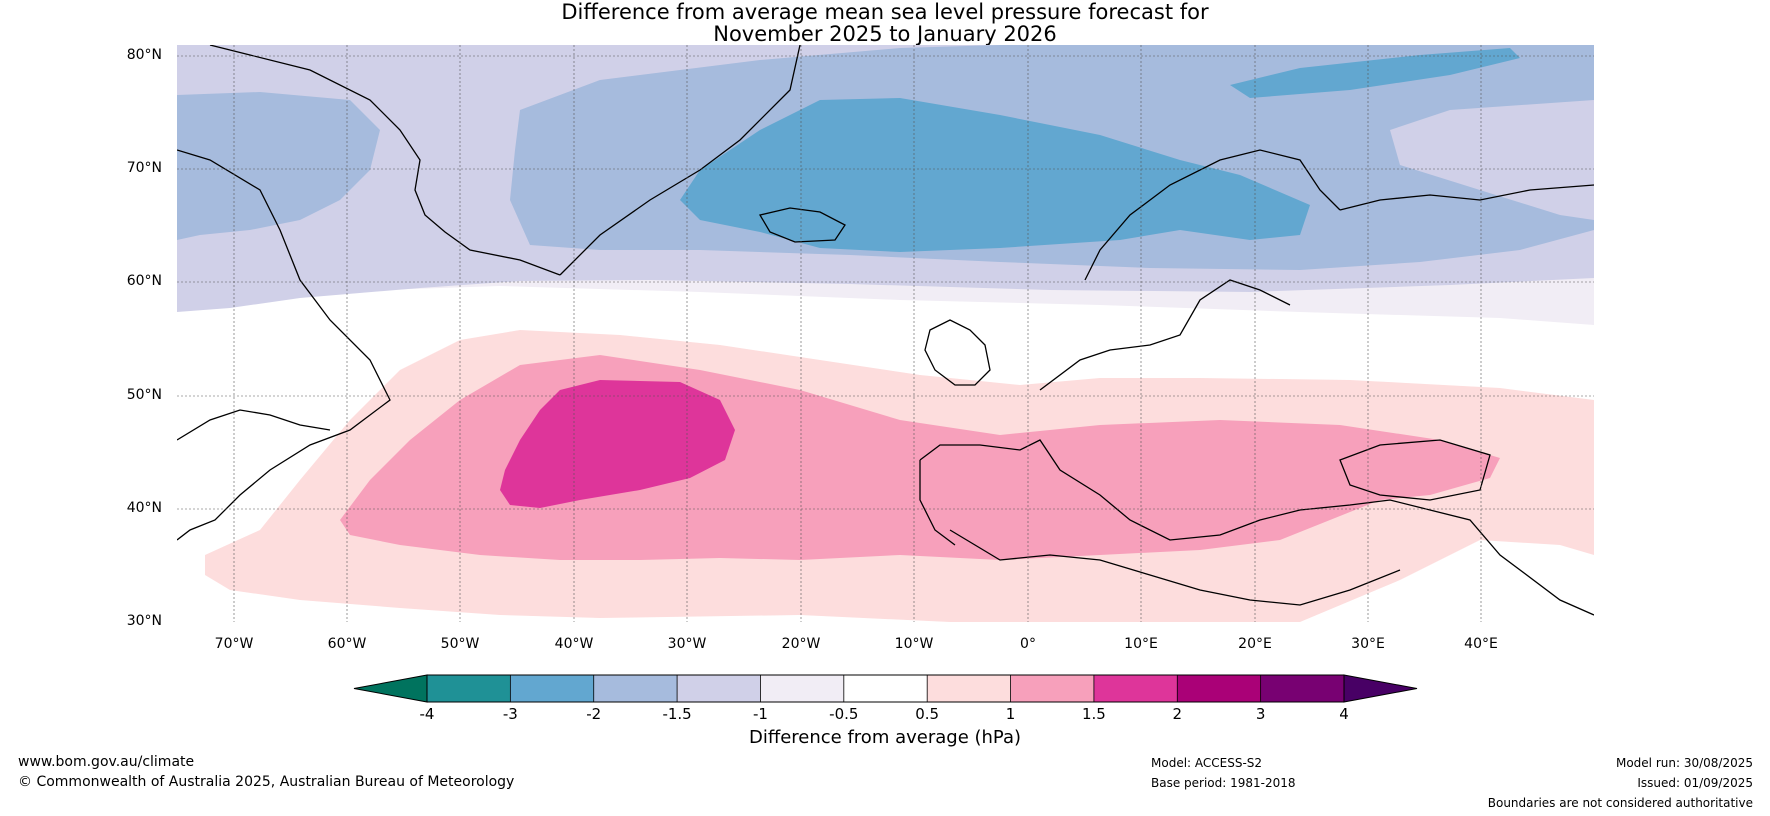 This screenshot has width=1770, height=816. Describe the element at coordinates (234, 644) in the screenshot. I see `lon-label-70w: 70°W` at that location.